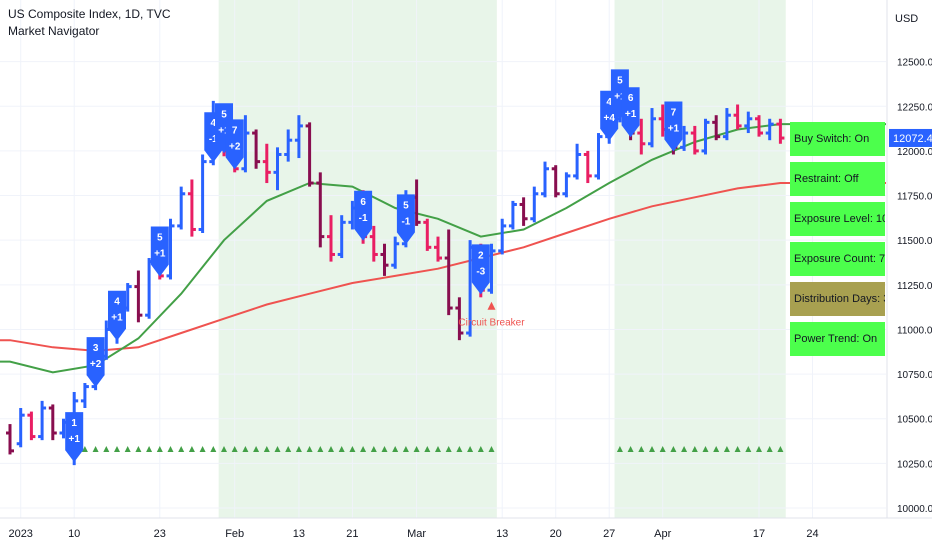 This screenshot has width=932, height=550. I want to click on status-panel-row: Distribution Days: 3, so click(837, 299).